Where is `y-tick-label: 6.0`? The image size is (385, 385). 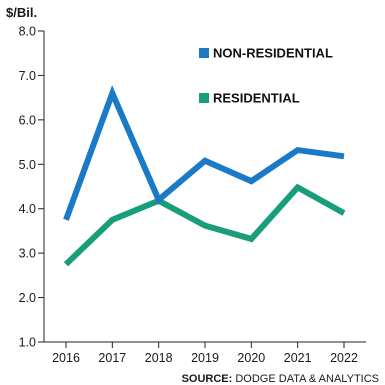 y-tick-label: 6.0 is located at coordinates (27, 120).